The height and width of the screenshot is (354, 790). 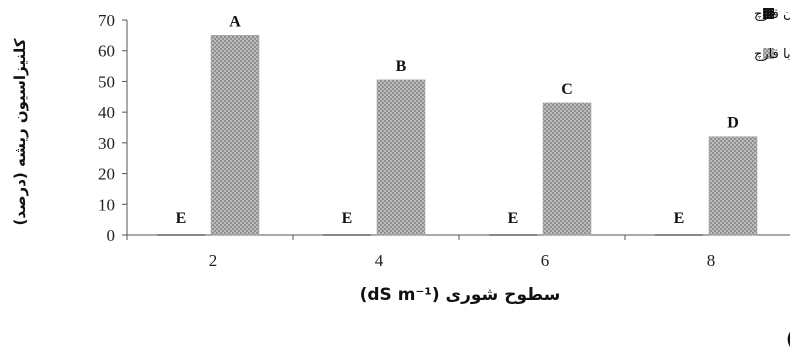 I want to click on chart-legend: بدون قارچ با قارچ, so click(x=772, y=34).